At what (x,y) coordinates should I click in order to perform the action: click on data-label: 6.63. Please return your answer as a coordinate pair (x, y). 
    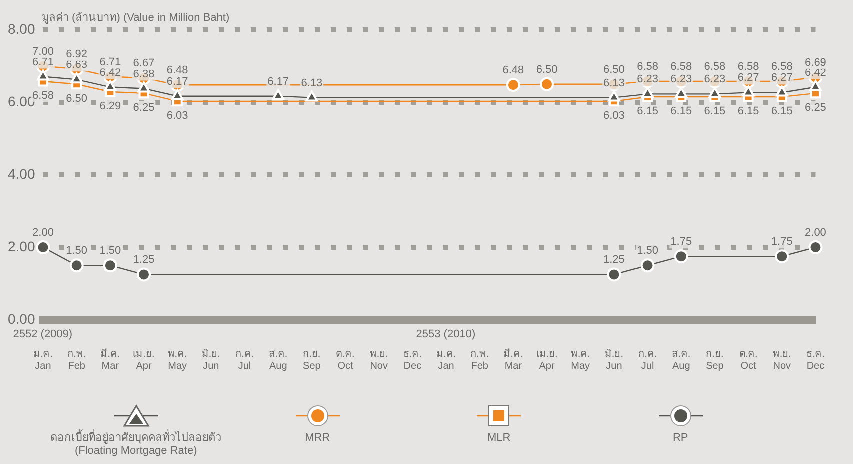
    Looking at the image, I should click on (77, 65).